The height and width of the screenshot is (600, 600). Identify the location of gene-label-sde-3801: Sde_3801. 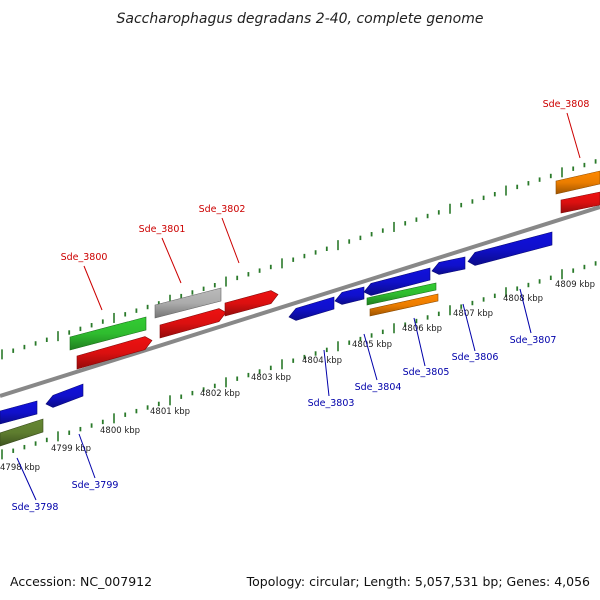
(162, 229).